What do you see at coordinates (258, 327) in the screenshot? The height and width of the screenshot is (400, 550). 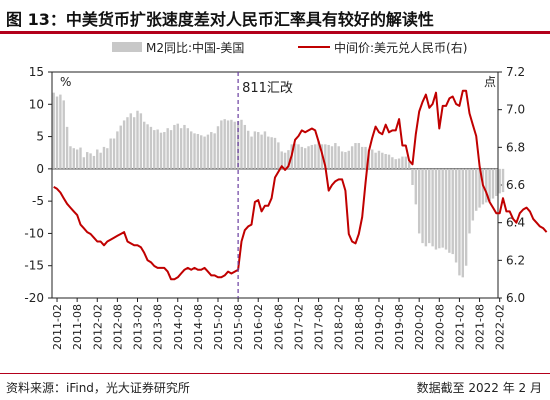 I see `x-tick-label: 2016-02` at bounding box center [258, 327].